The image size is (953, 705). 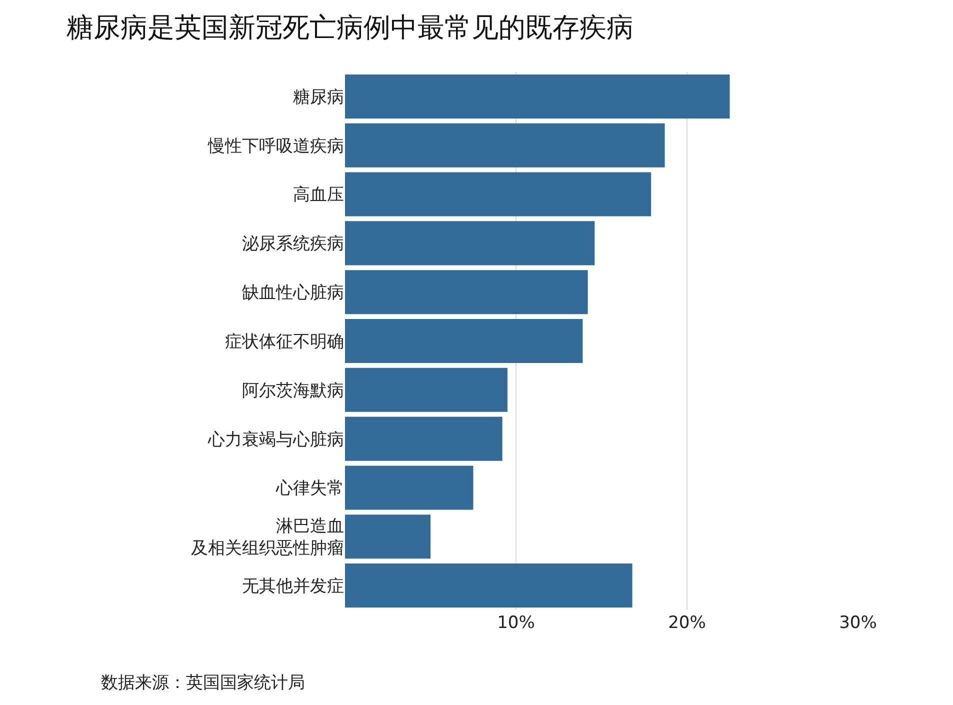 What do you see at coordinates (275, 146) in the screenshot?
I see `y-tick-label: 慢性下呼吸道疾病` at bounding box center [275, 146].